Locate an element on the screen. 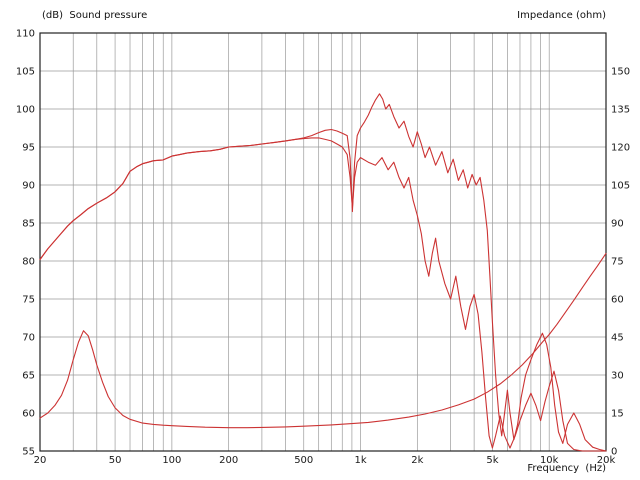  right-axis-tick-label: 15 is located at coordinates (617, 414).